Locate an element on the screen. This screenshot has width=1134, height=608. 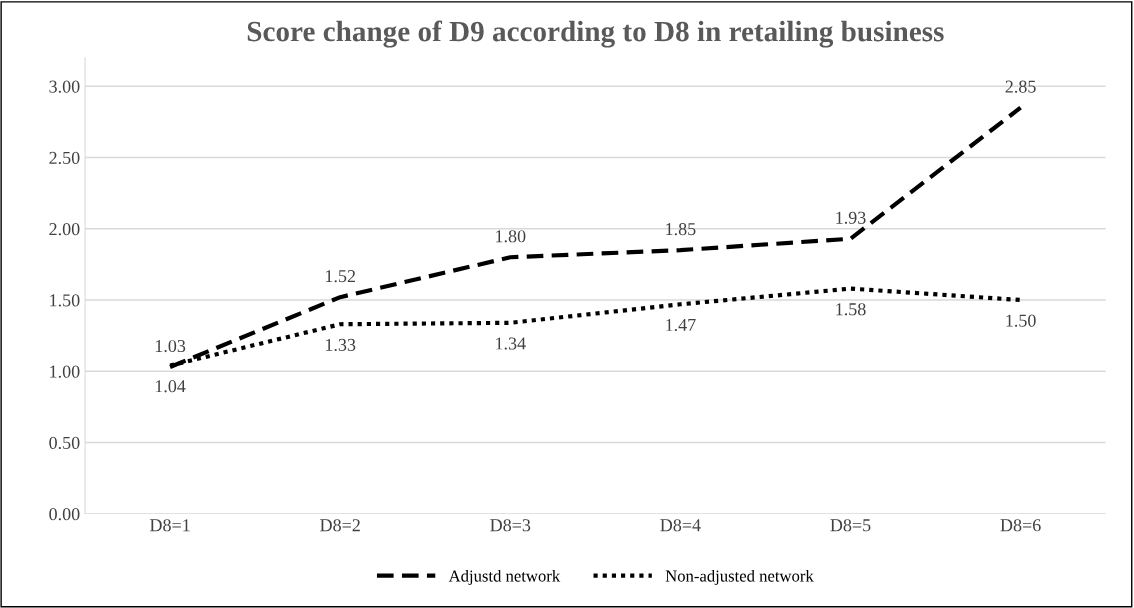
y-tick-label: 2.00 is located at coordinates (64, 229).